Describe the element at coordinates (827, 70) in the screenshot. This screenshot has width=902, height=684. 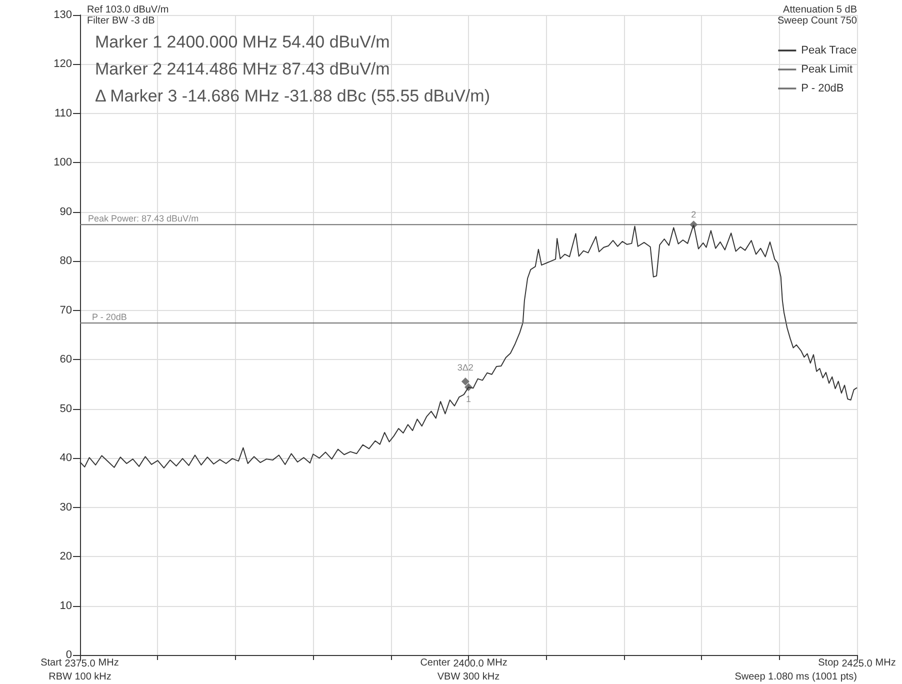
I see `legend-label: Peak Limit` at that location.